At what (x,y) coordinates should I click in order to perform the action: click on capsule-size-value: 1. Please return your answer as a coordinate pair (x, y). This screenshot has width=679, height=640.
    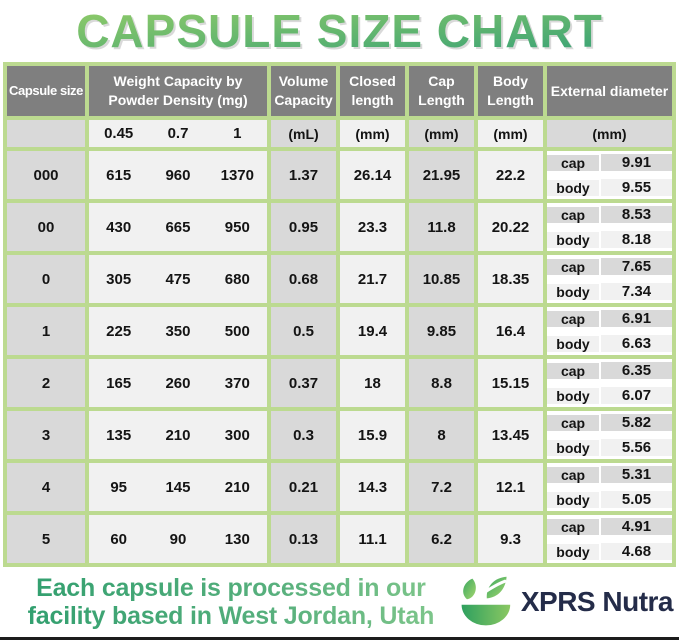
    Looking at the image, I should click on (46, 331).